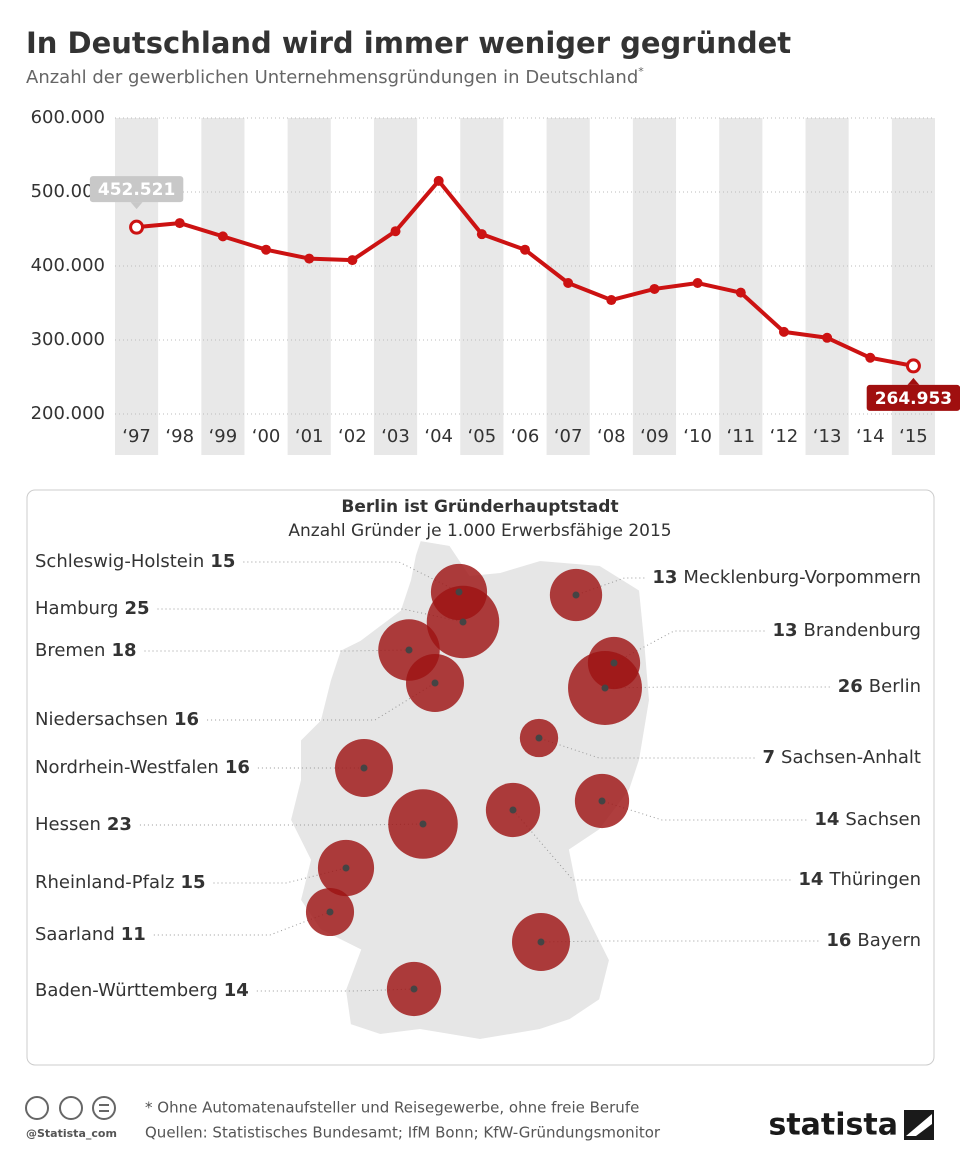 This screenshot has height=1157, width=960. What do you see at coordinates (850, 686) in the screenshot?
I see `state-value: 26` at bounding box center [850, 686].